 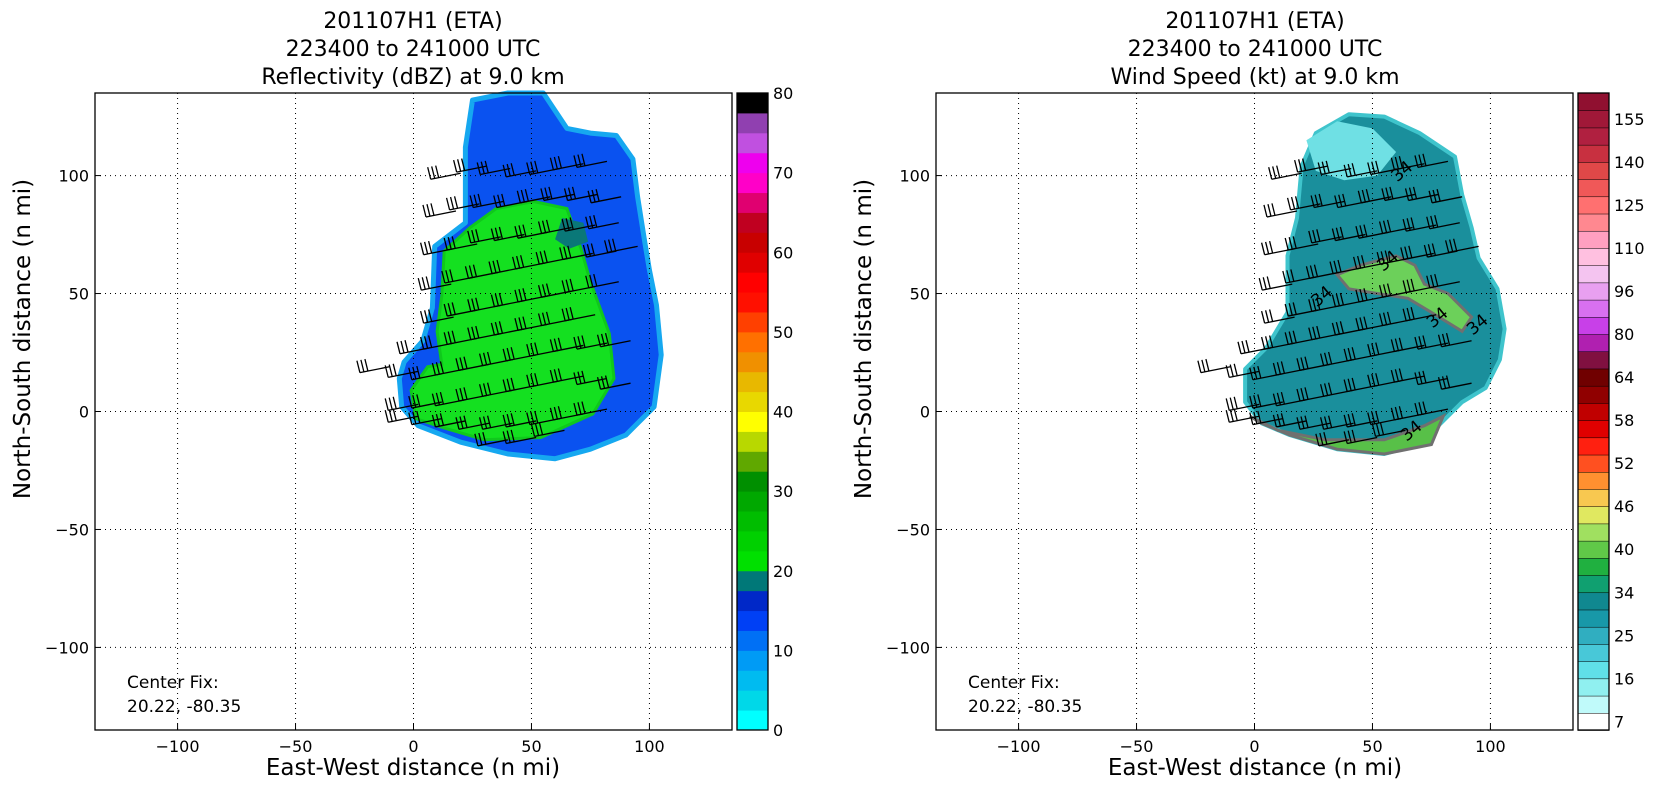 What do you see at coordinates (1624, 549) in the screenshot?
I see `colorbar-tick-label: 40` at bounding box center [1624, 549].